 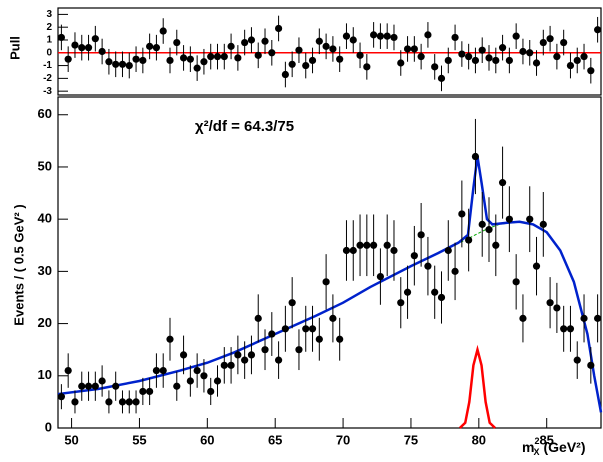 I want to click on y-tick-label: 1, so click(x=49, y=40).